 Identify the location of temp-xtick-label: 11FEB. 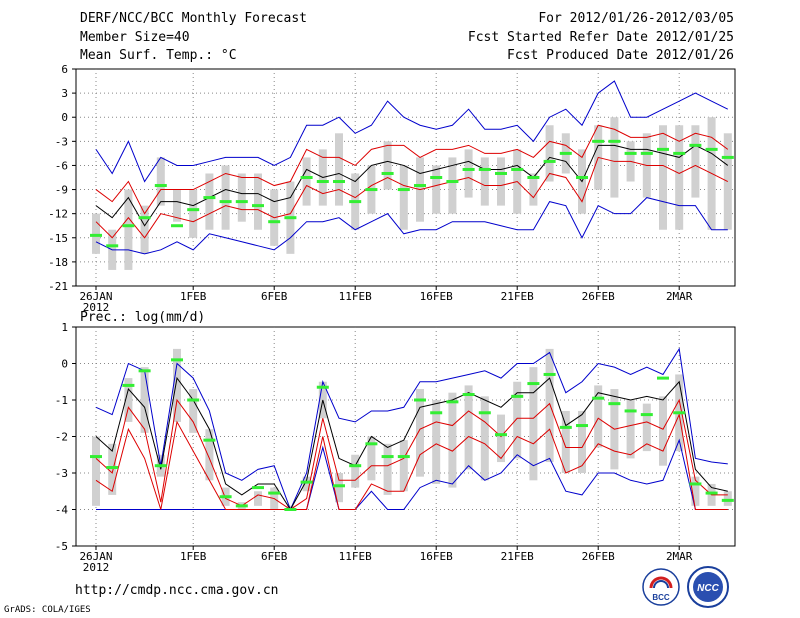
(355, 296).